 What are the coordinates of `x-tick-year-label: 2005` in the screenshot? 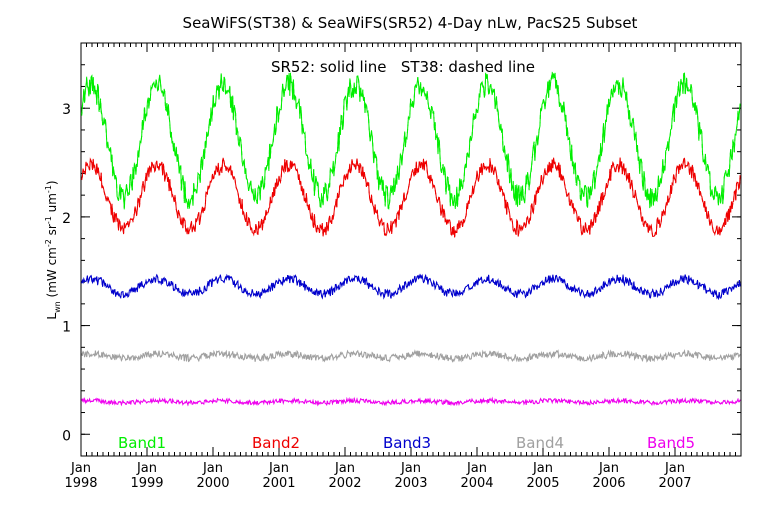 It's located at (542, 483).